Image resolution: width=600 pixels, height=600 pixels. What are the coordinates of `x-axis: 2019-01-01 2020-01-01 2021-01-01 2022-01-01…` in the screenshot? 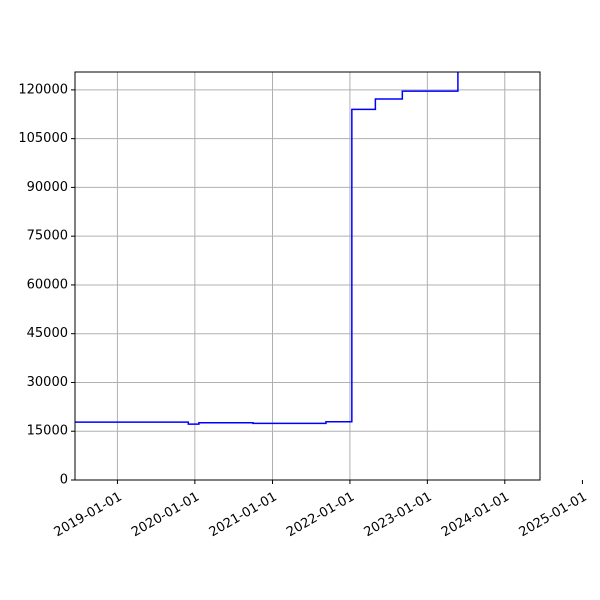 It's located at (321, 510).